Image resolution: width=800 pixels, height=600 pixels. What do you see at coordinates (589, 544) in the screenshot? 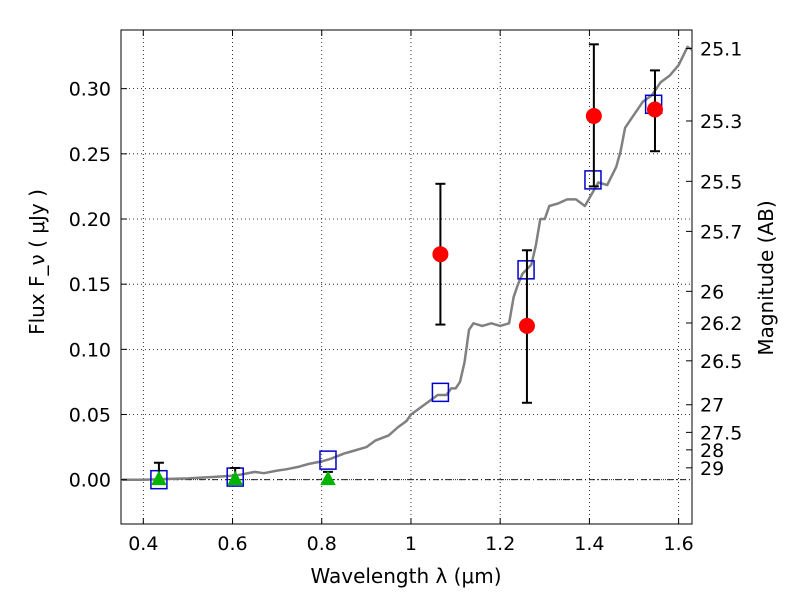
I see `x-tick-label: 1.4` at bounding box center [589, 544].